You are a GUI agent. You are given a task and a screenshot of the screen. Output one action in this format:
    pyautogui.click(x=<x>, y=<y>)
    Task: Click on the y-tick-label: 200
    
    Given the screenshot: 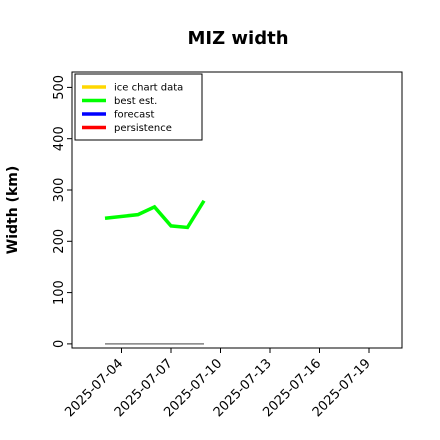 What is the action you would take?
    pyautogui.click(x=59, y=241)
    